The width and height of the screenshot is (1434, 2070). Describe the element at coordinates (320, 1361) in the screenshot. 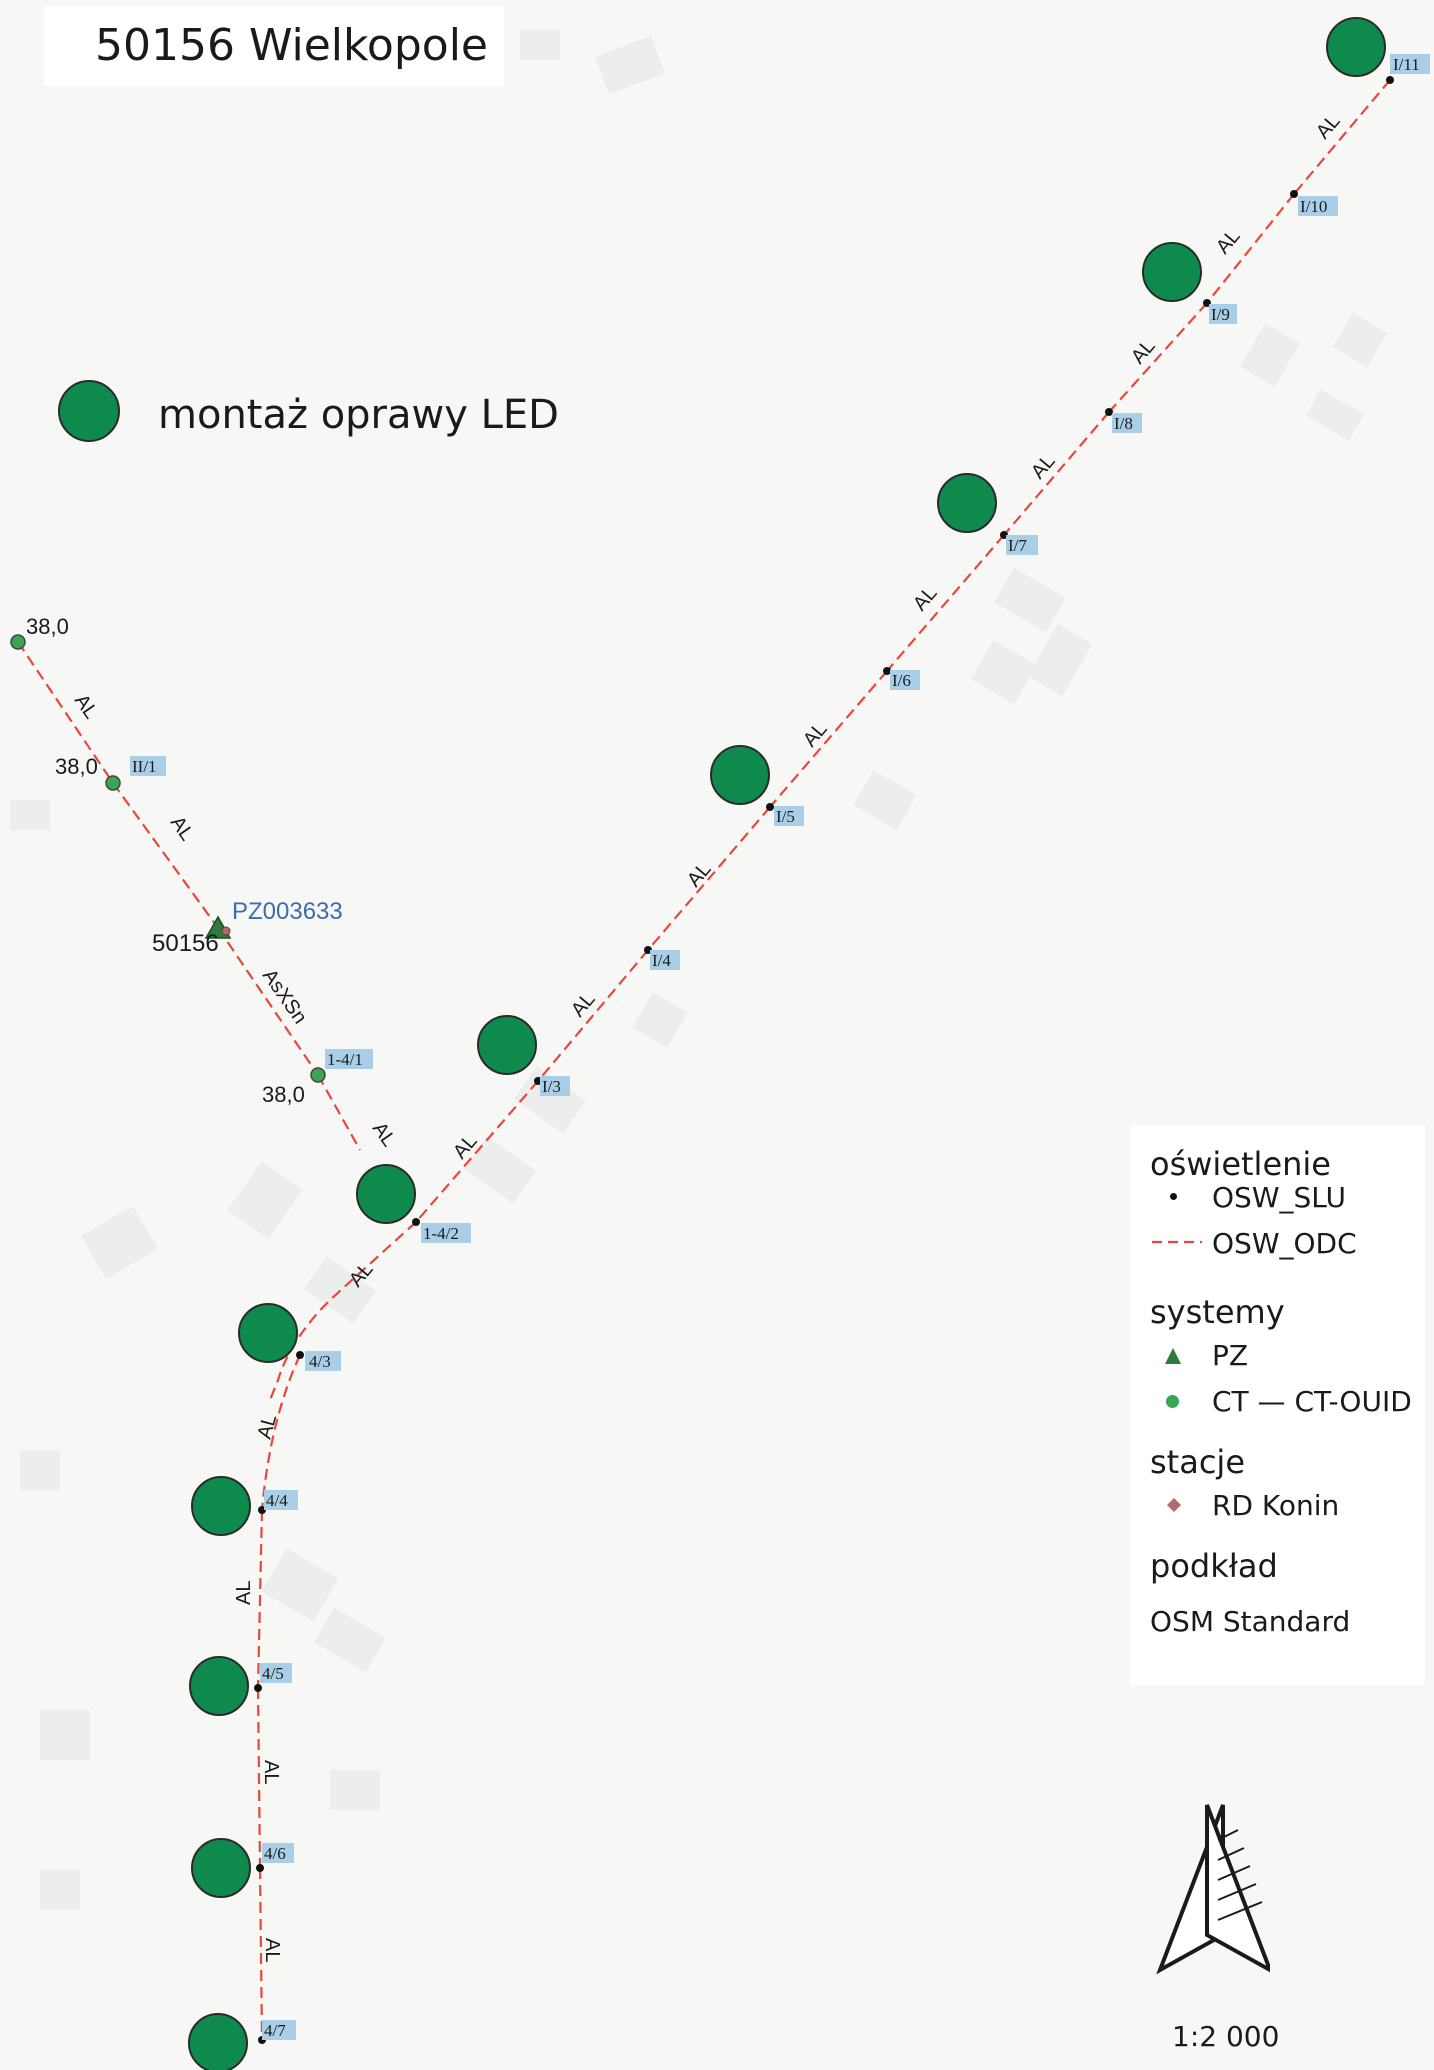

I see `pole-label: 4/3` at that location.